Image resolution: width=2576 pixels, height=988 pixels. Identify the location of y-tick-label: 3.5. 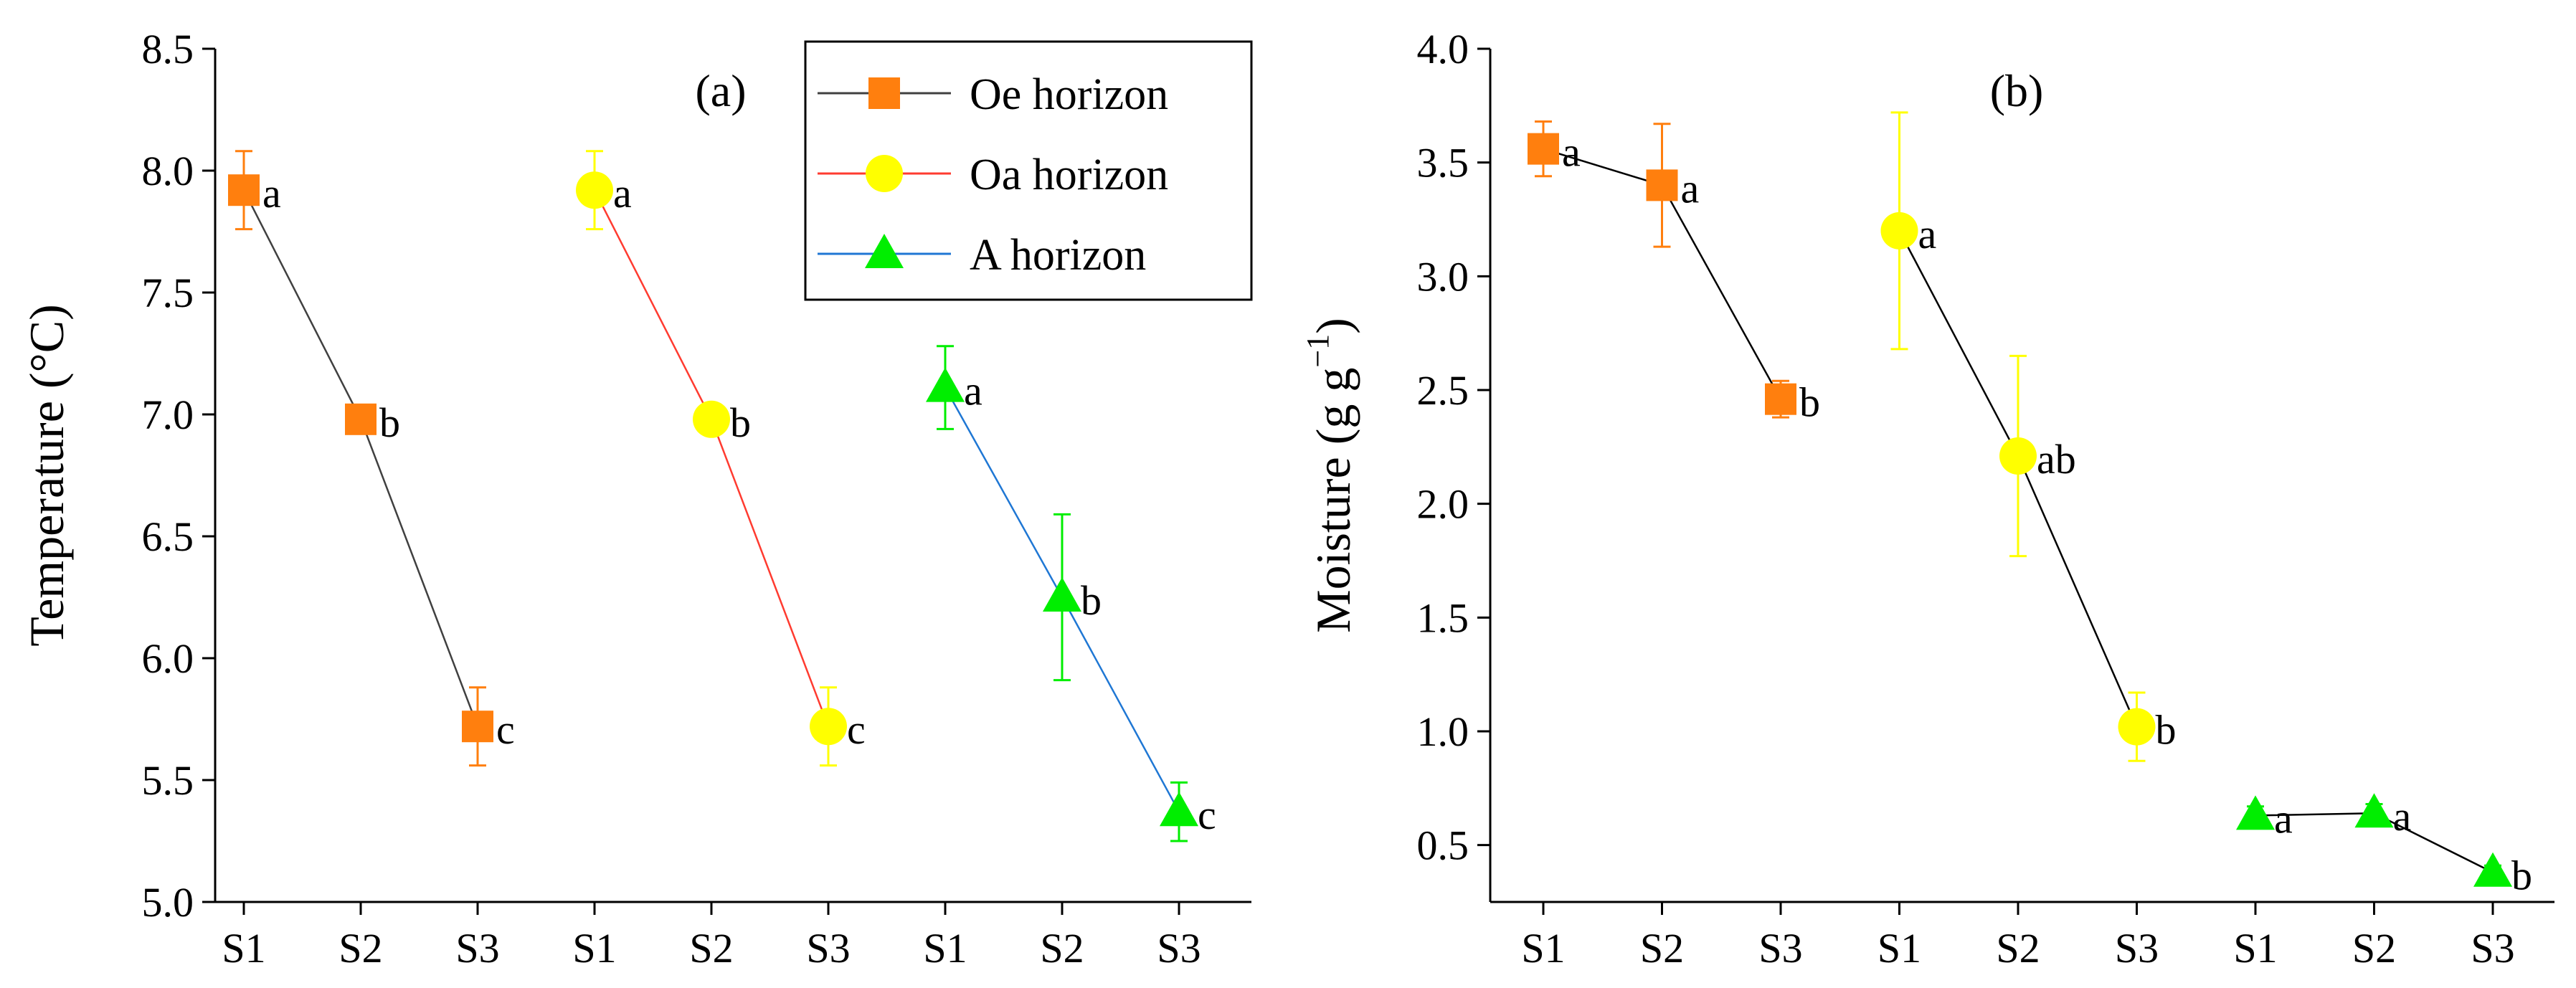
(1443, 163).